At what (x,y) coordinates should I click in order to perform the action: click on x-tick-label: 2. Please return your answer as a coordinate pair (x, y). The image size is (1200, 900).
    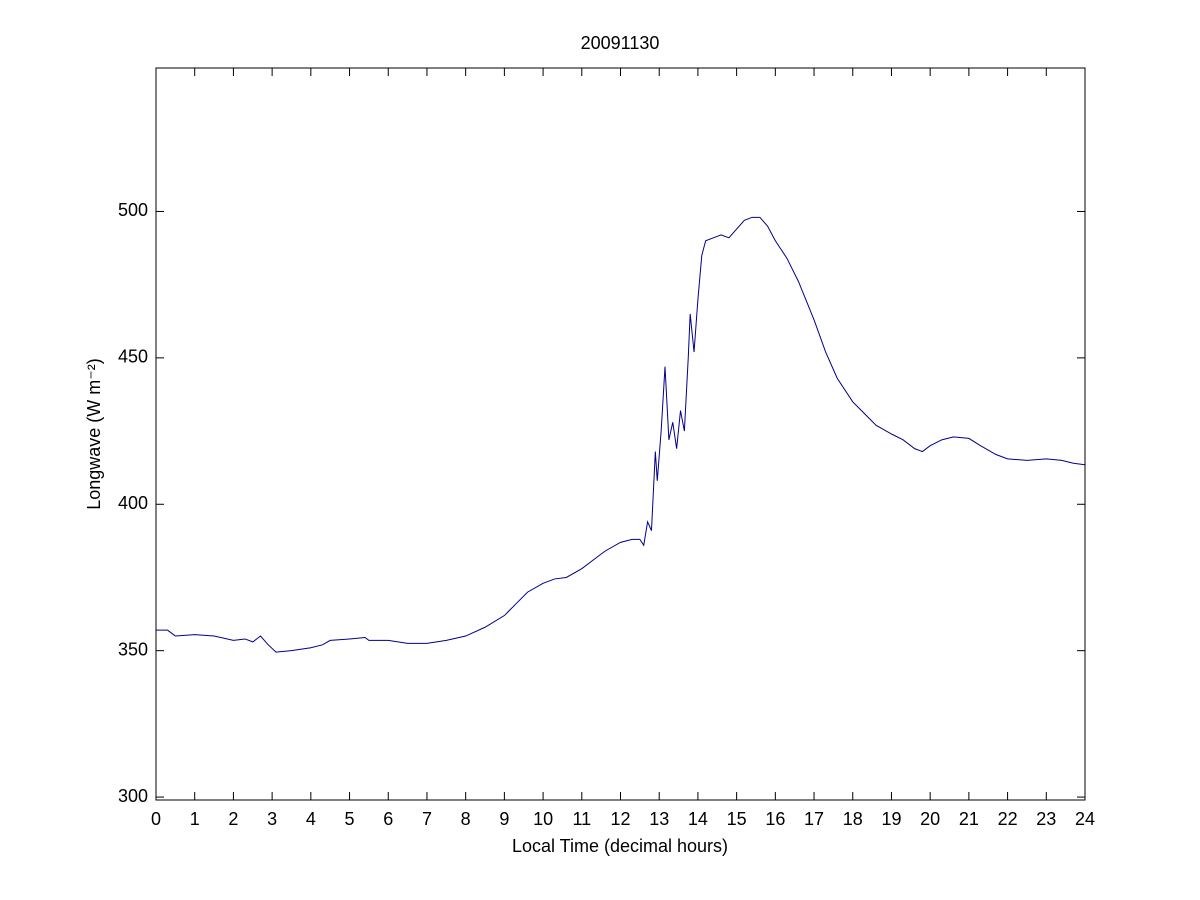
    Looking at the image, I should click on (233, 819).